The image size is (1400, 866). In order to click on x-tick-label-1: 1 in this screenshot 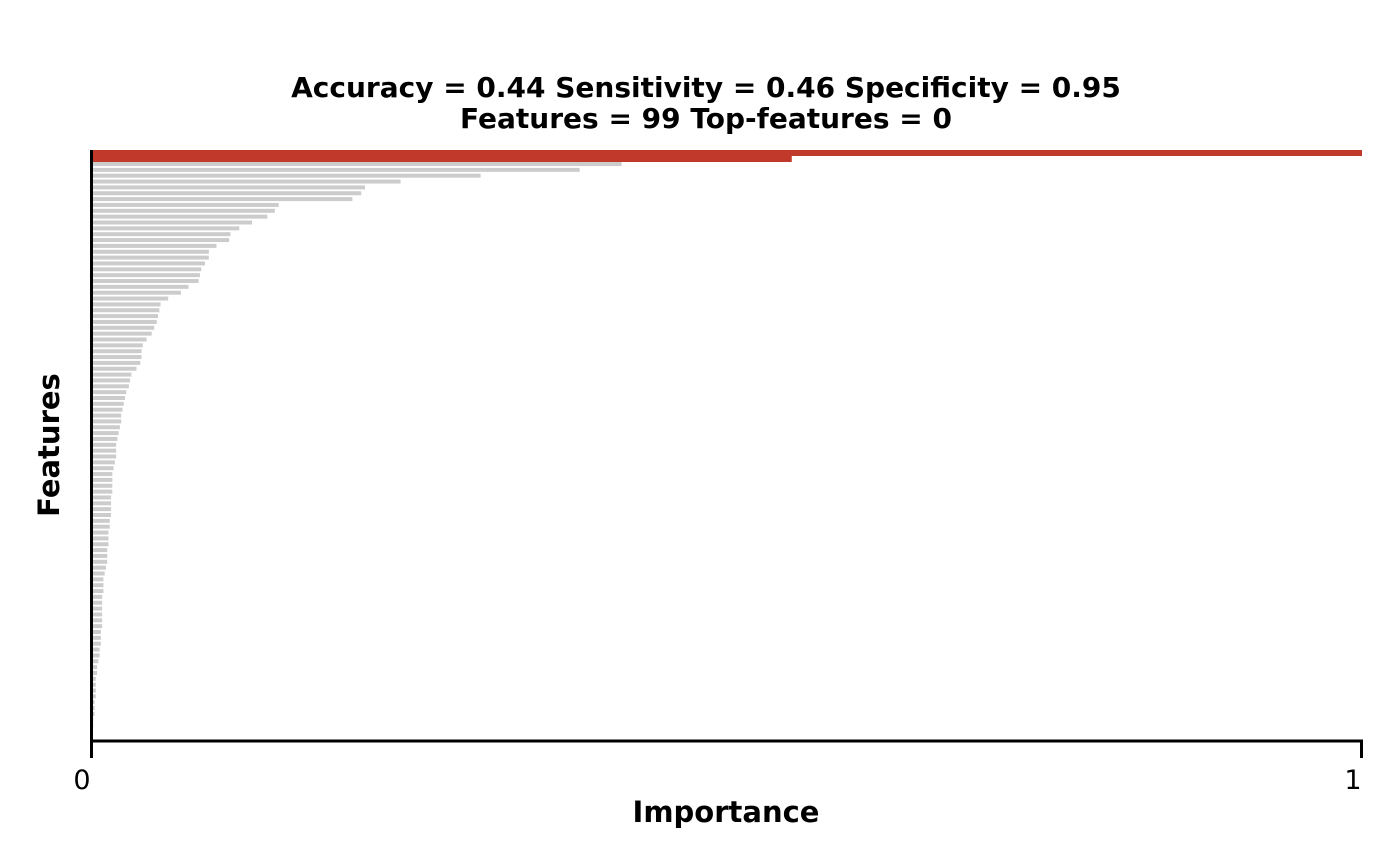, I will do `click(1352, 780)`.